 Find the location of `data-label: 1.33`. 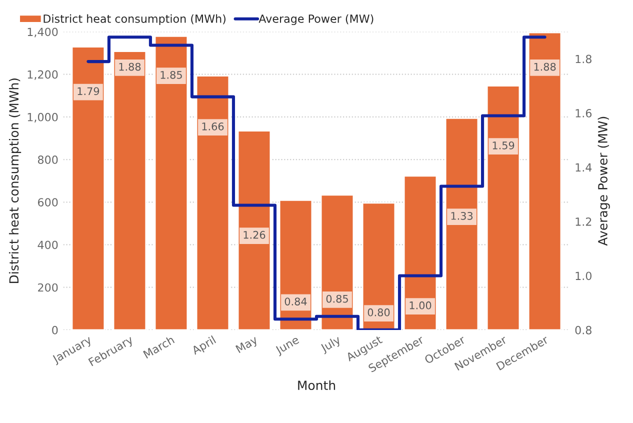

data-label: 1.33 is located at coordinates (462, 216).